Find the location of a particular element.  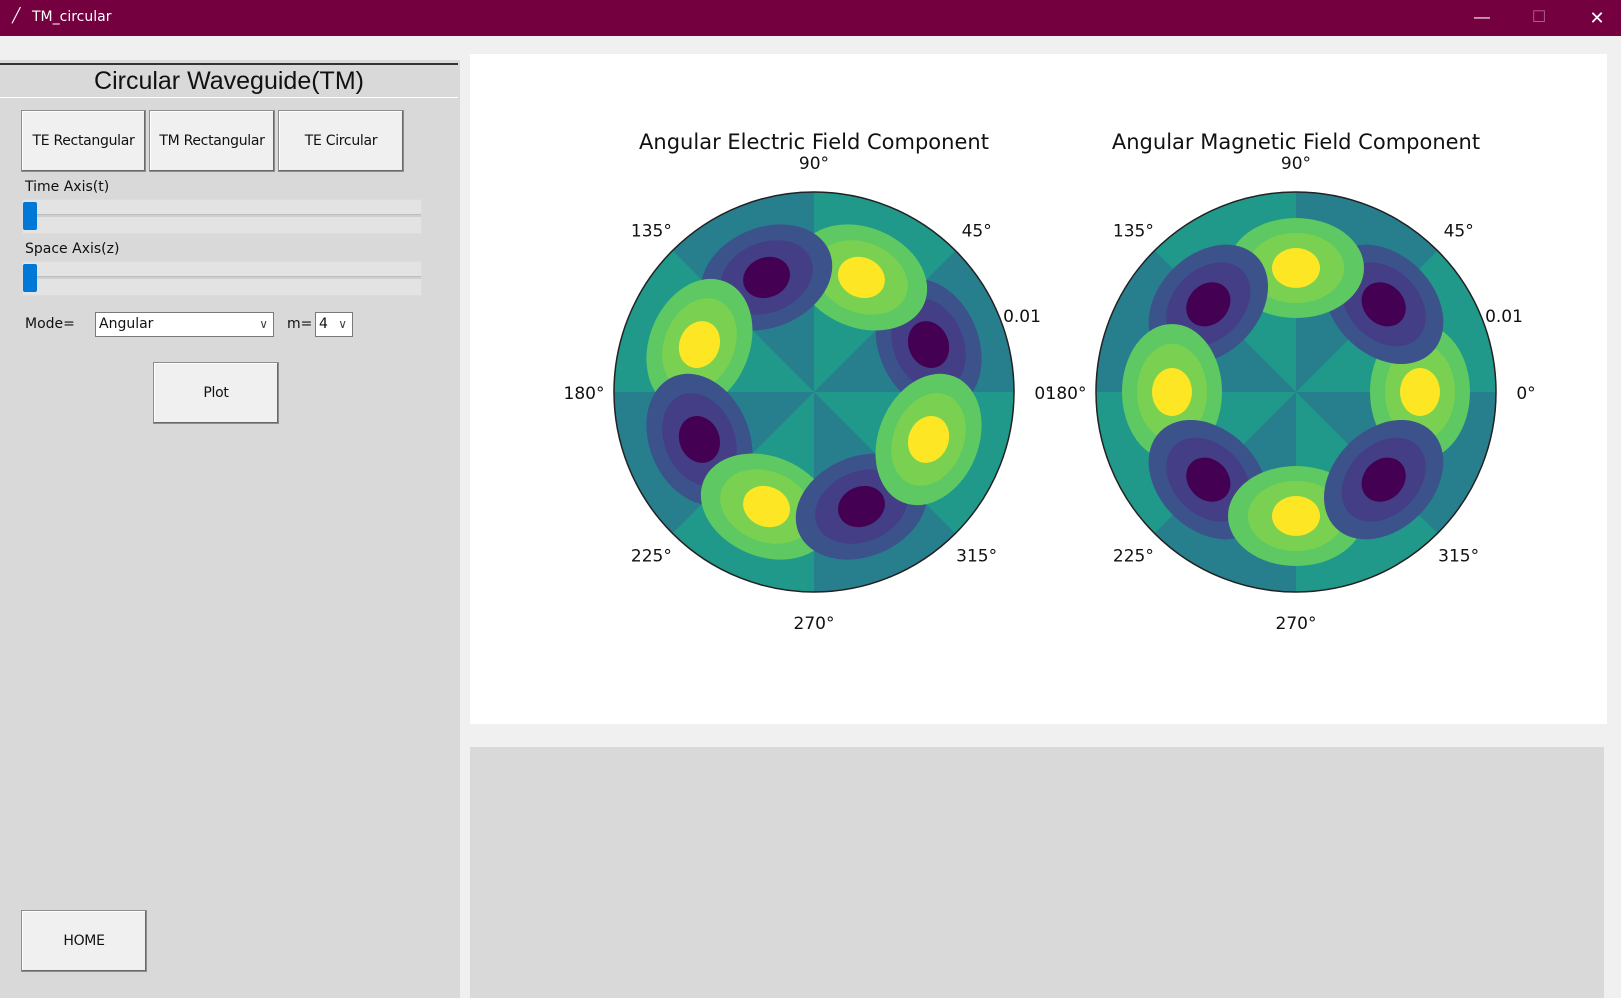

time-axis-label: Time Axis(t) is located at coordinates (67, 187).